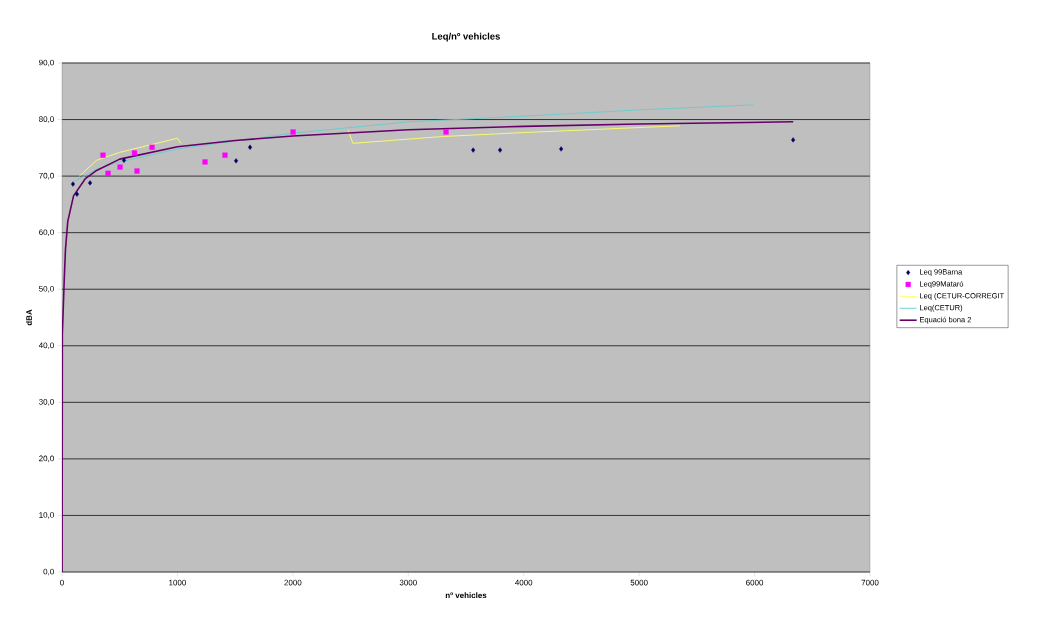 The image size is (1052, 618). Describe the element at coordinates (466, 37) in the screenshot. I see `chart-title: Leq/nº vehicles` at that location.